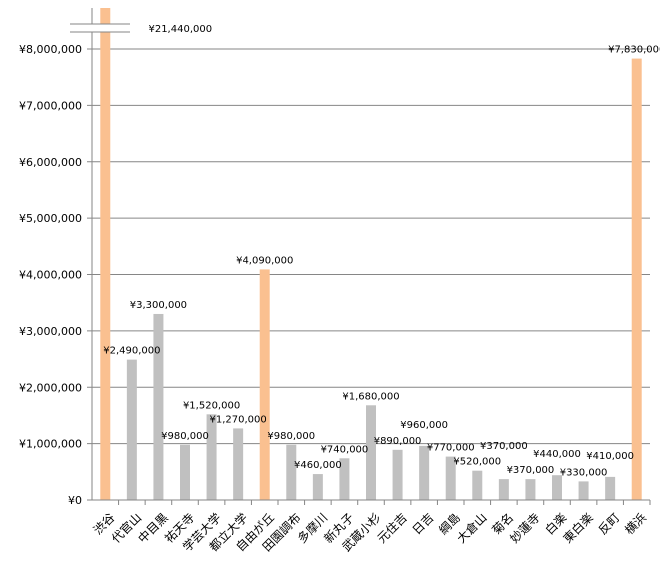 Image resolution: width=660 pixels, height=572 pixels. What do you see at coordinates (451, 448) in the screenshot?
I see `data-label: ¥770,000` at bounding box center [451, 448].